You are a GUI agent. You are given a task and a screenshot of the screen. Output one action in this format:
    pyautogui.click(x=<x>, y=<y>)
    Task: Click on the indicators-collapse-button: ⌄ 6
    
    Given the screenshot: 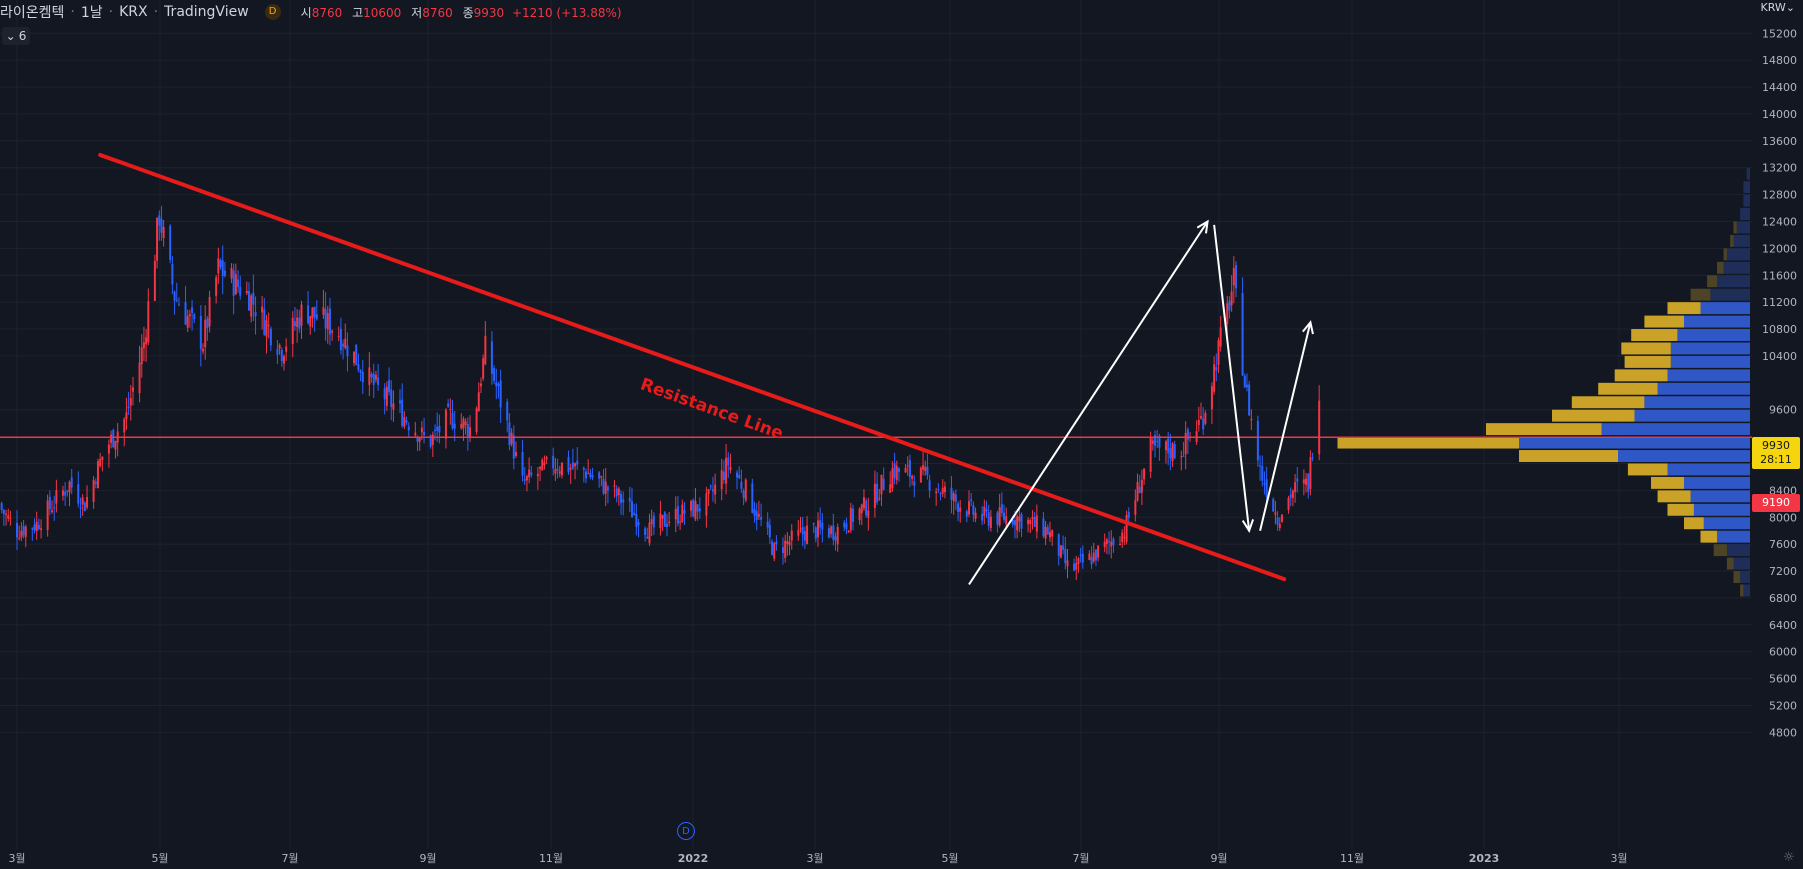 What is the action you would take?
    pyautogui.click(x=16, y=36)
    